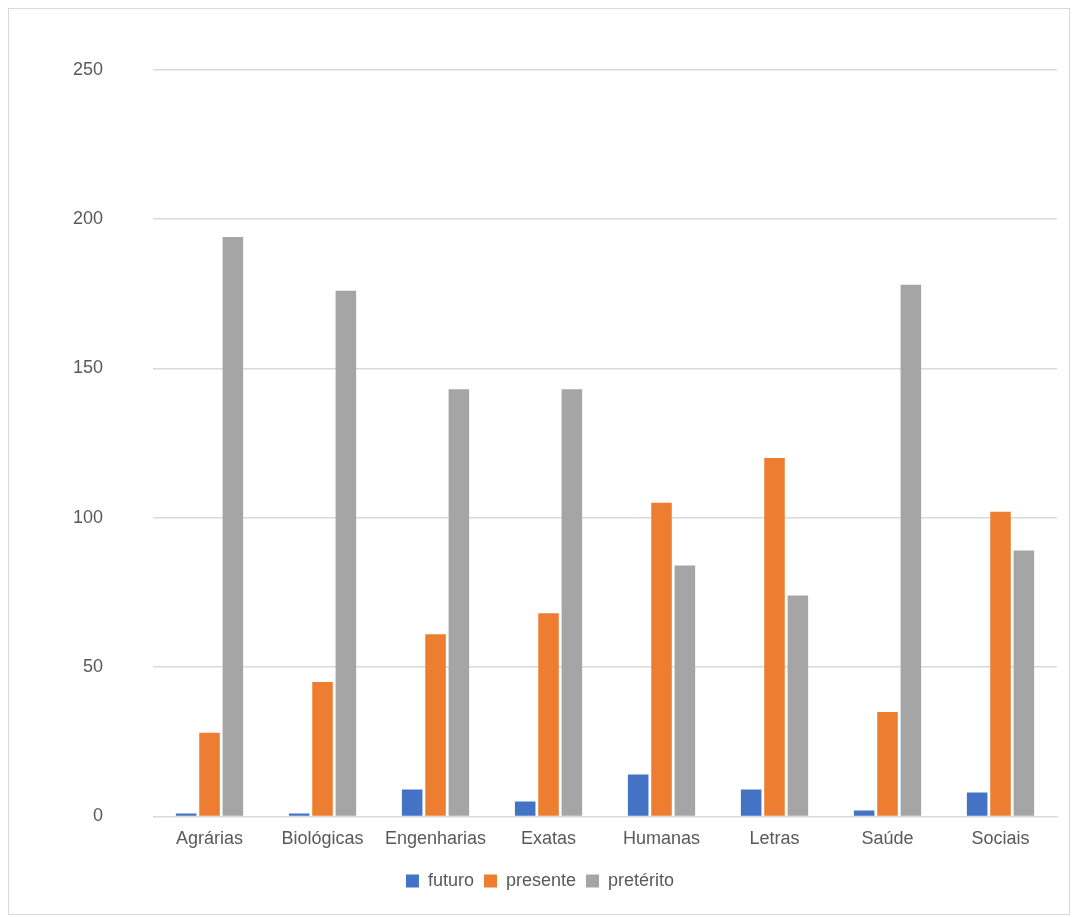 The image size is (1072, 917). What do you see at coordinates (450, 879) in the screenshot?
I see `legend-label: futuro` at bounding box center [450, 879].